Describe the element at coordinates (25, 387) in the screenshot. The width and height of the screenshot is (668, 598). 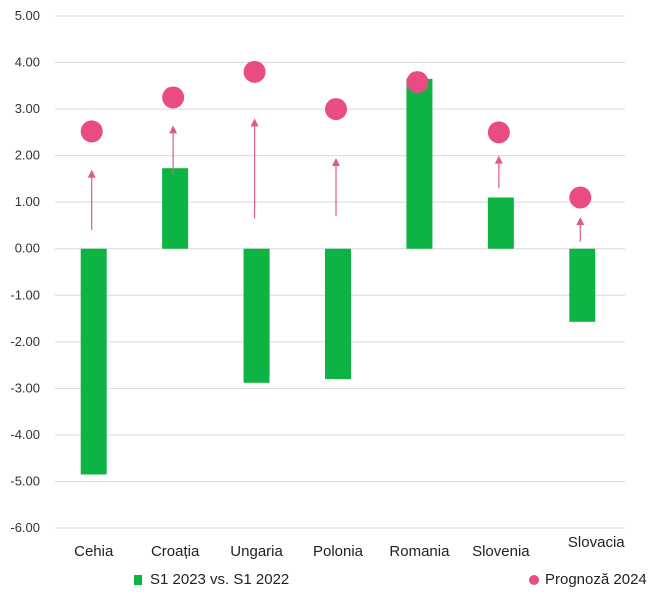
I see `y-tick-label: -3.00` at that location.